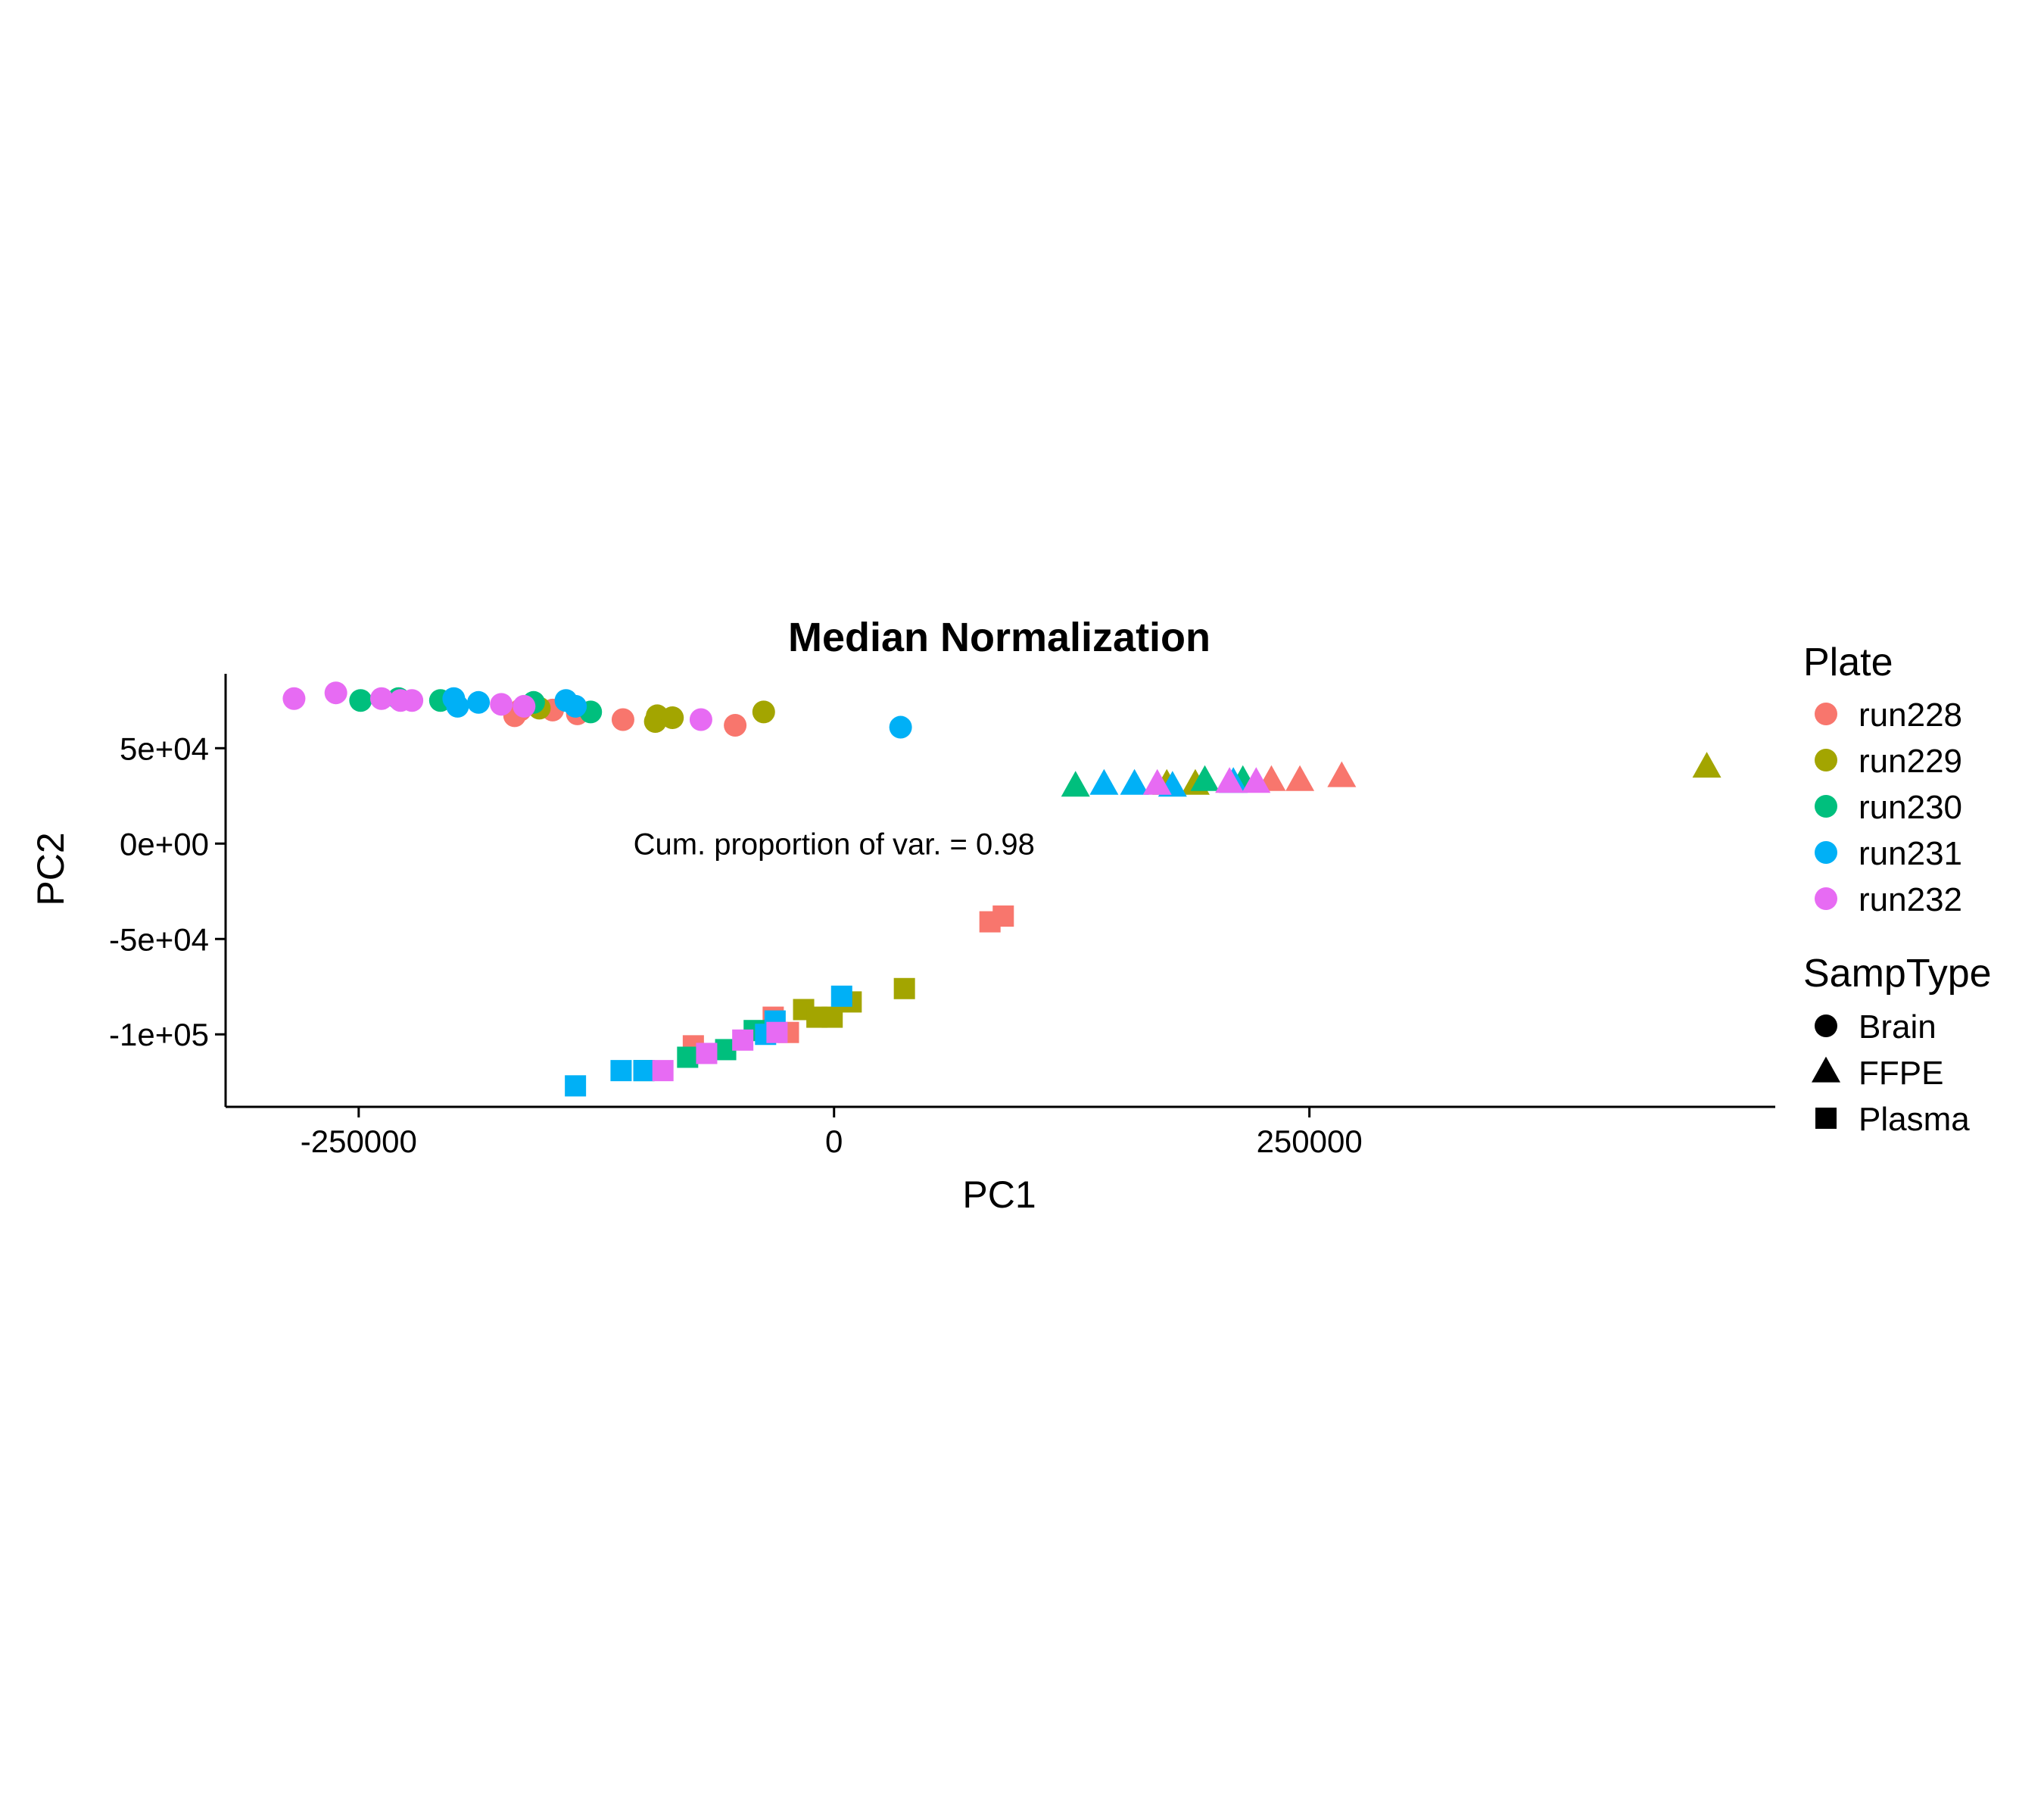  What do you see at coordinates (1310, 1141) in the screenshot?
I see `x-tick-label: 250000` at bounding box center [1310, 1141].